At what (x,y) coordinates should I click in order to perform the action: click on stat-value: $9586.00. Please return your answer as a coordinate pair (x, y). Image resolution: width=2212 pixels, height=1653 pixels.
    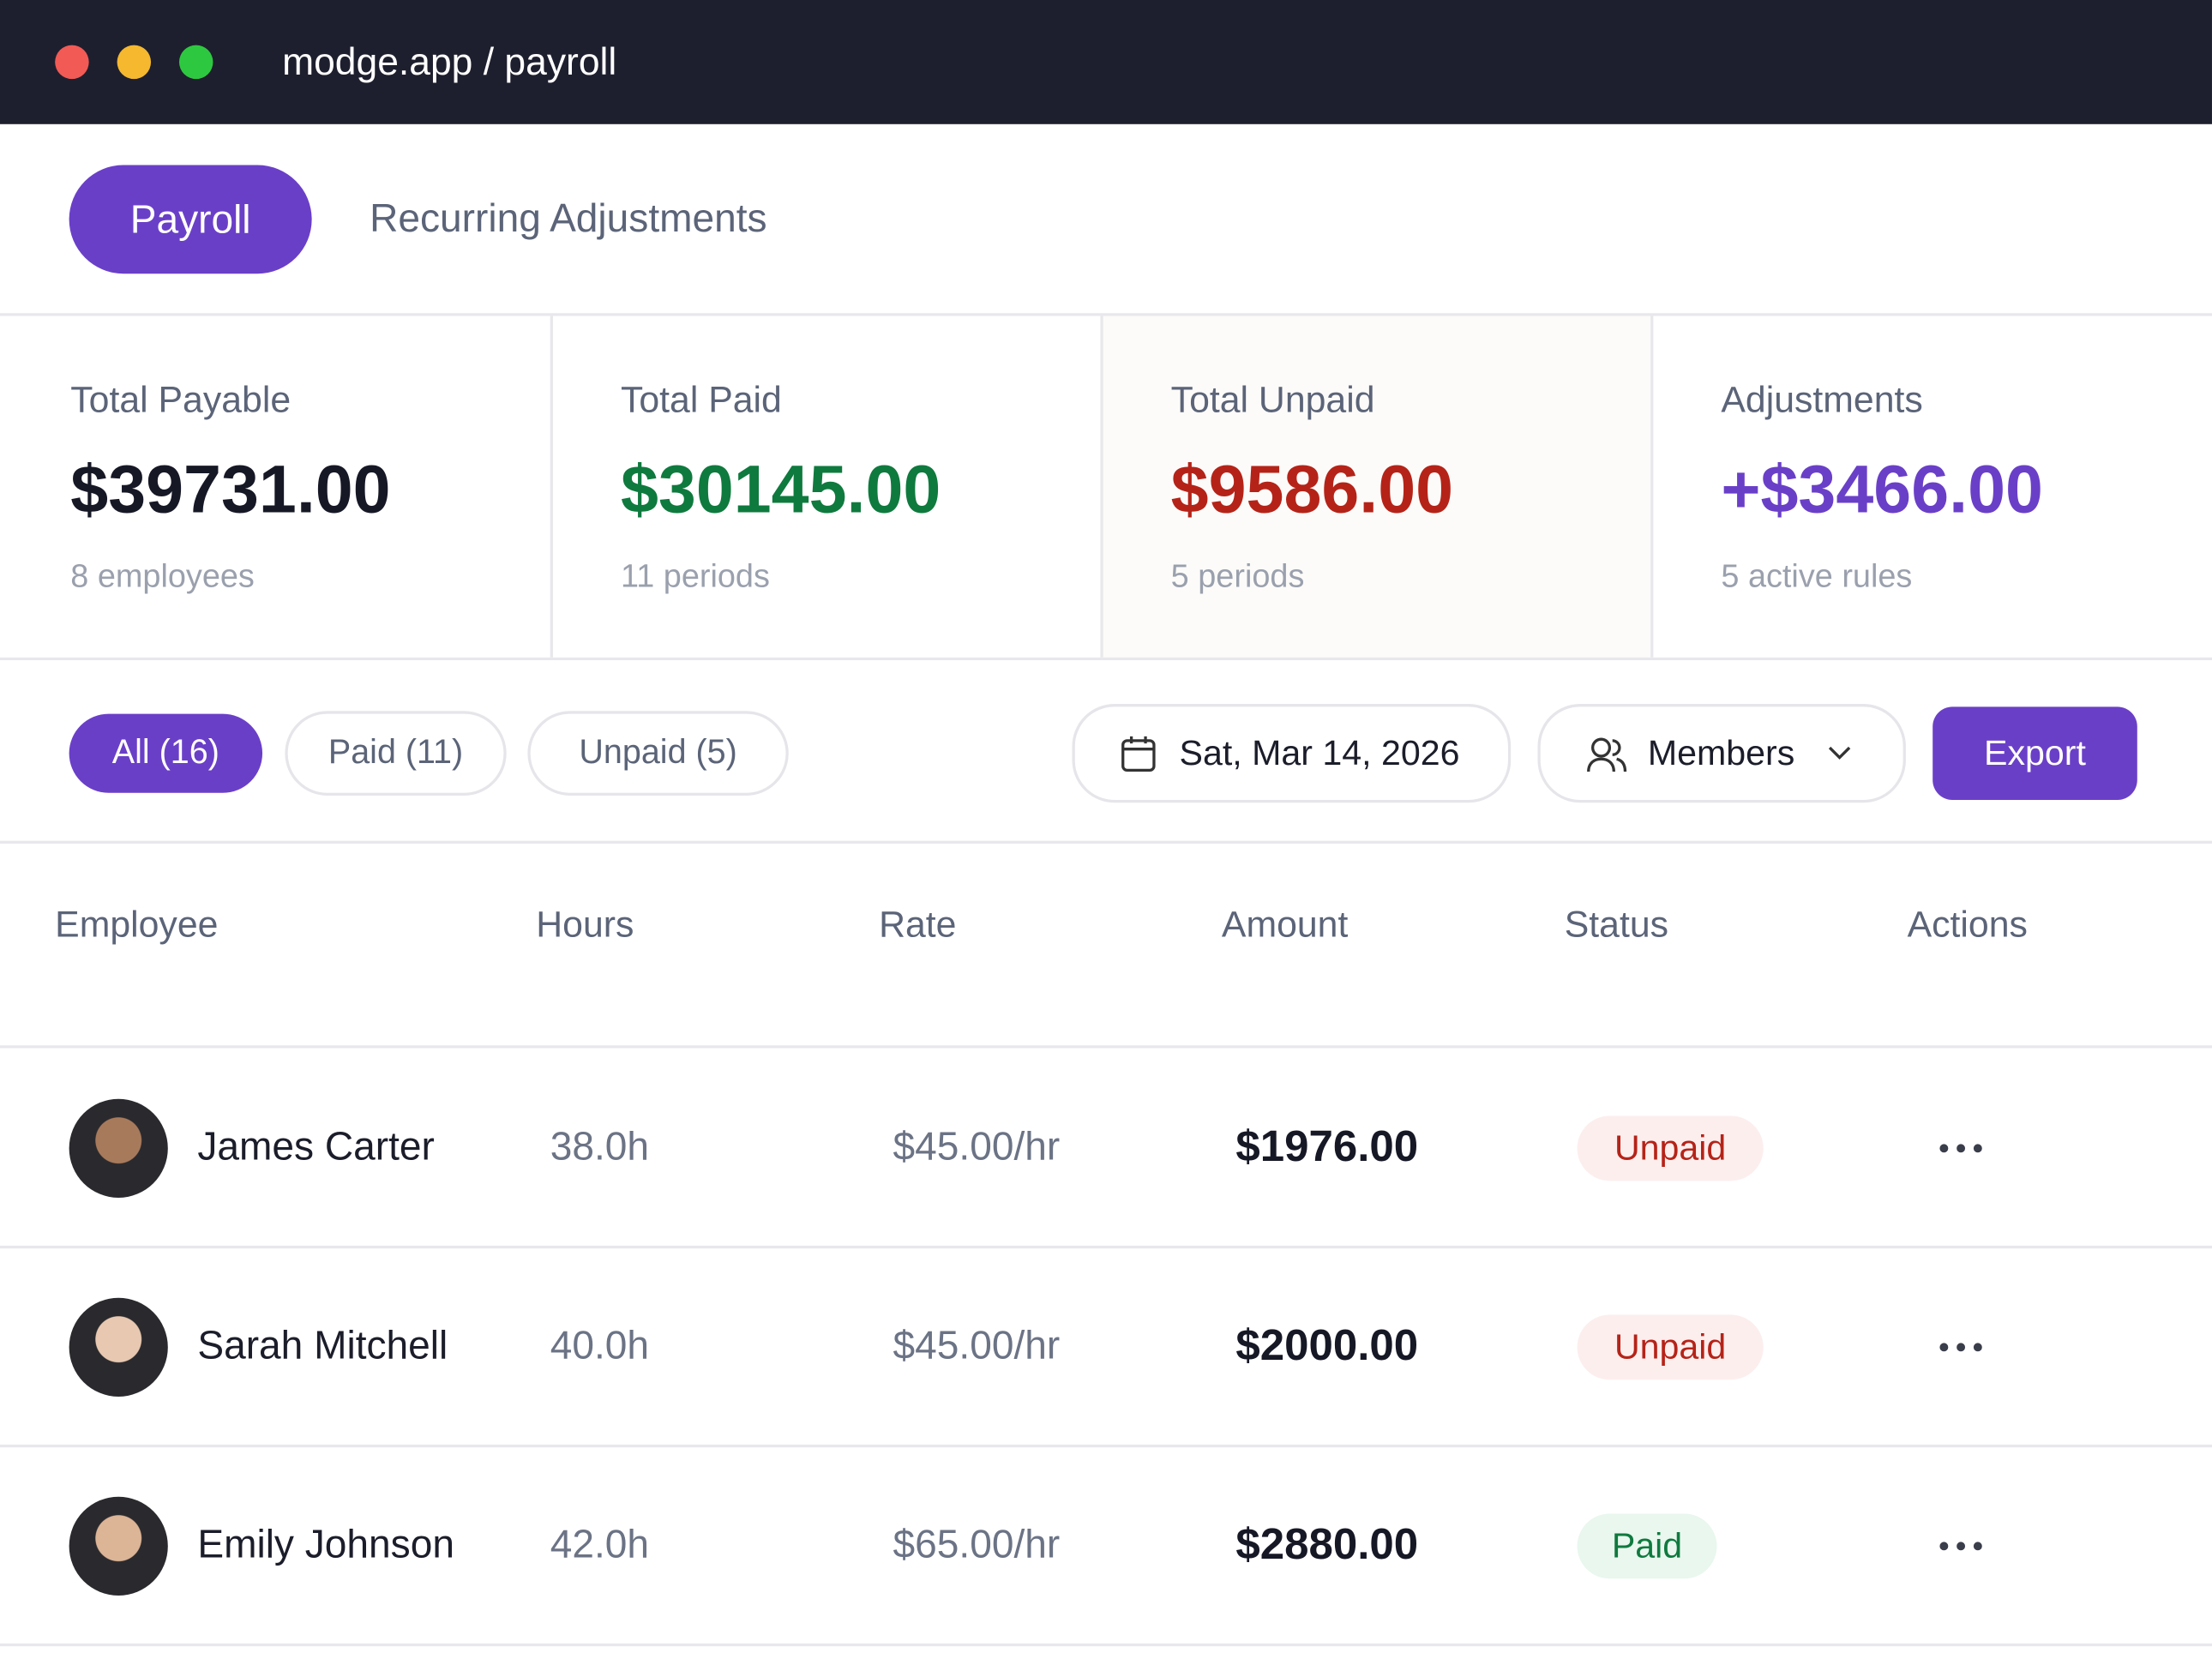
    Looking at the image, I should click on (1312, 490).